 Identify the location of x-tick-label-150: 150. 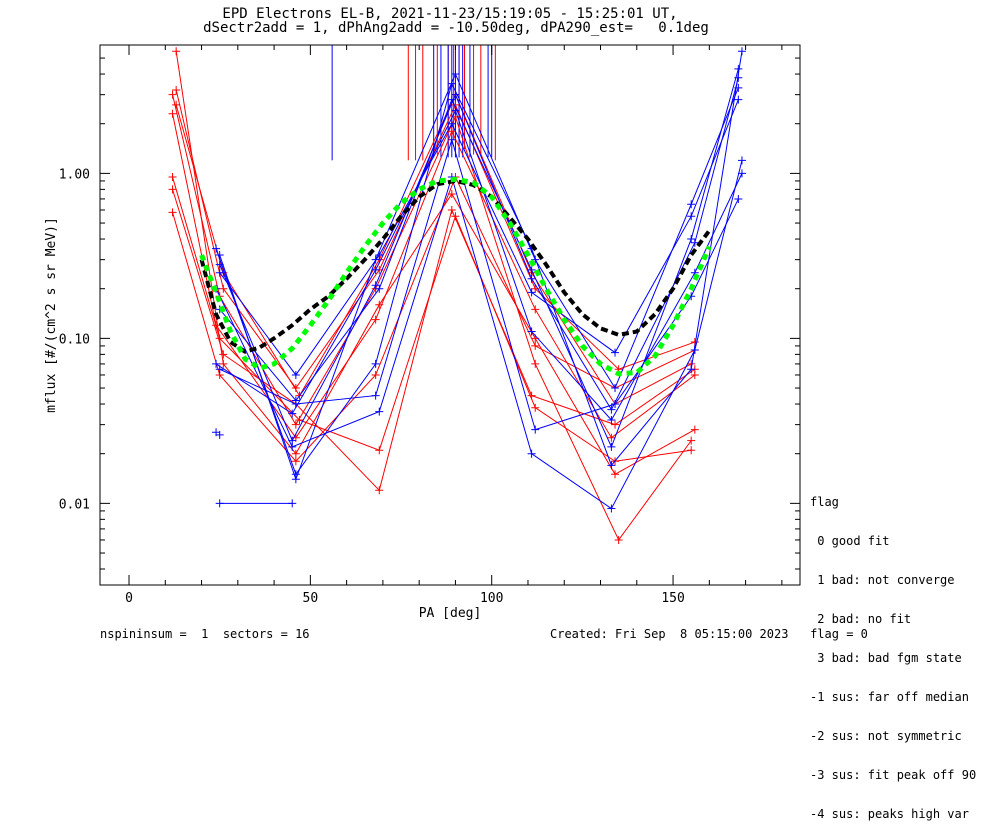
(672, 598).